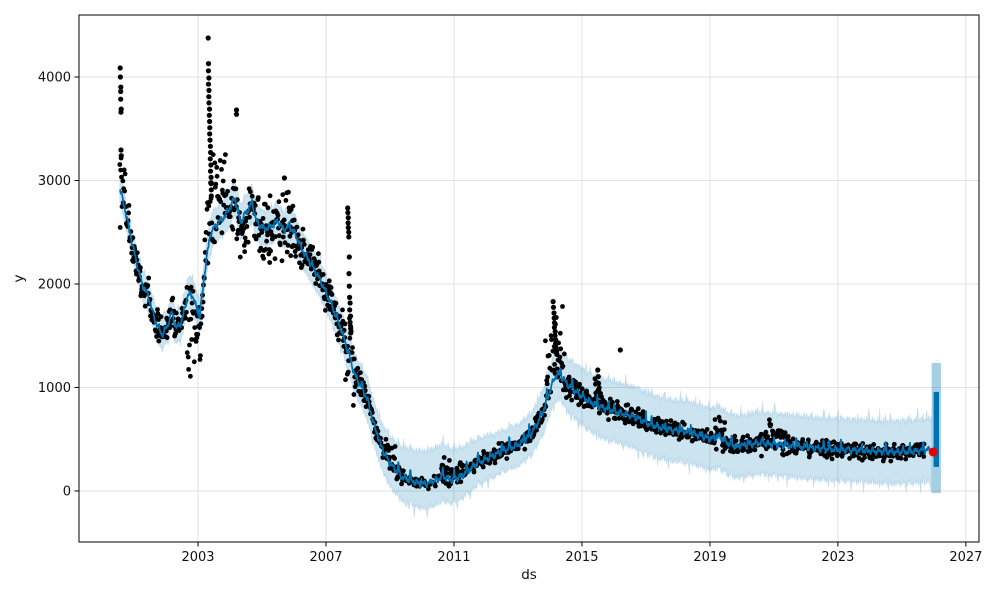  What do you see at coordinates (197, 557) in the screenshot?
I see `x-tick-label: 2003` at bounding box center [197, 557].